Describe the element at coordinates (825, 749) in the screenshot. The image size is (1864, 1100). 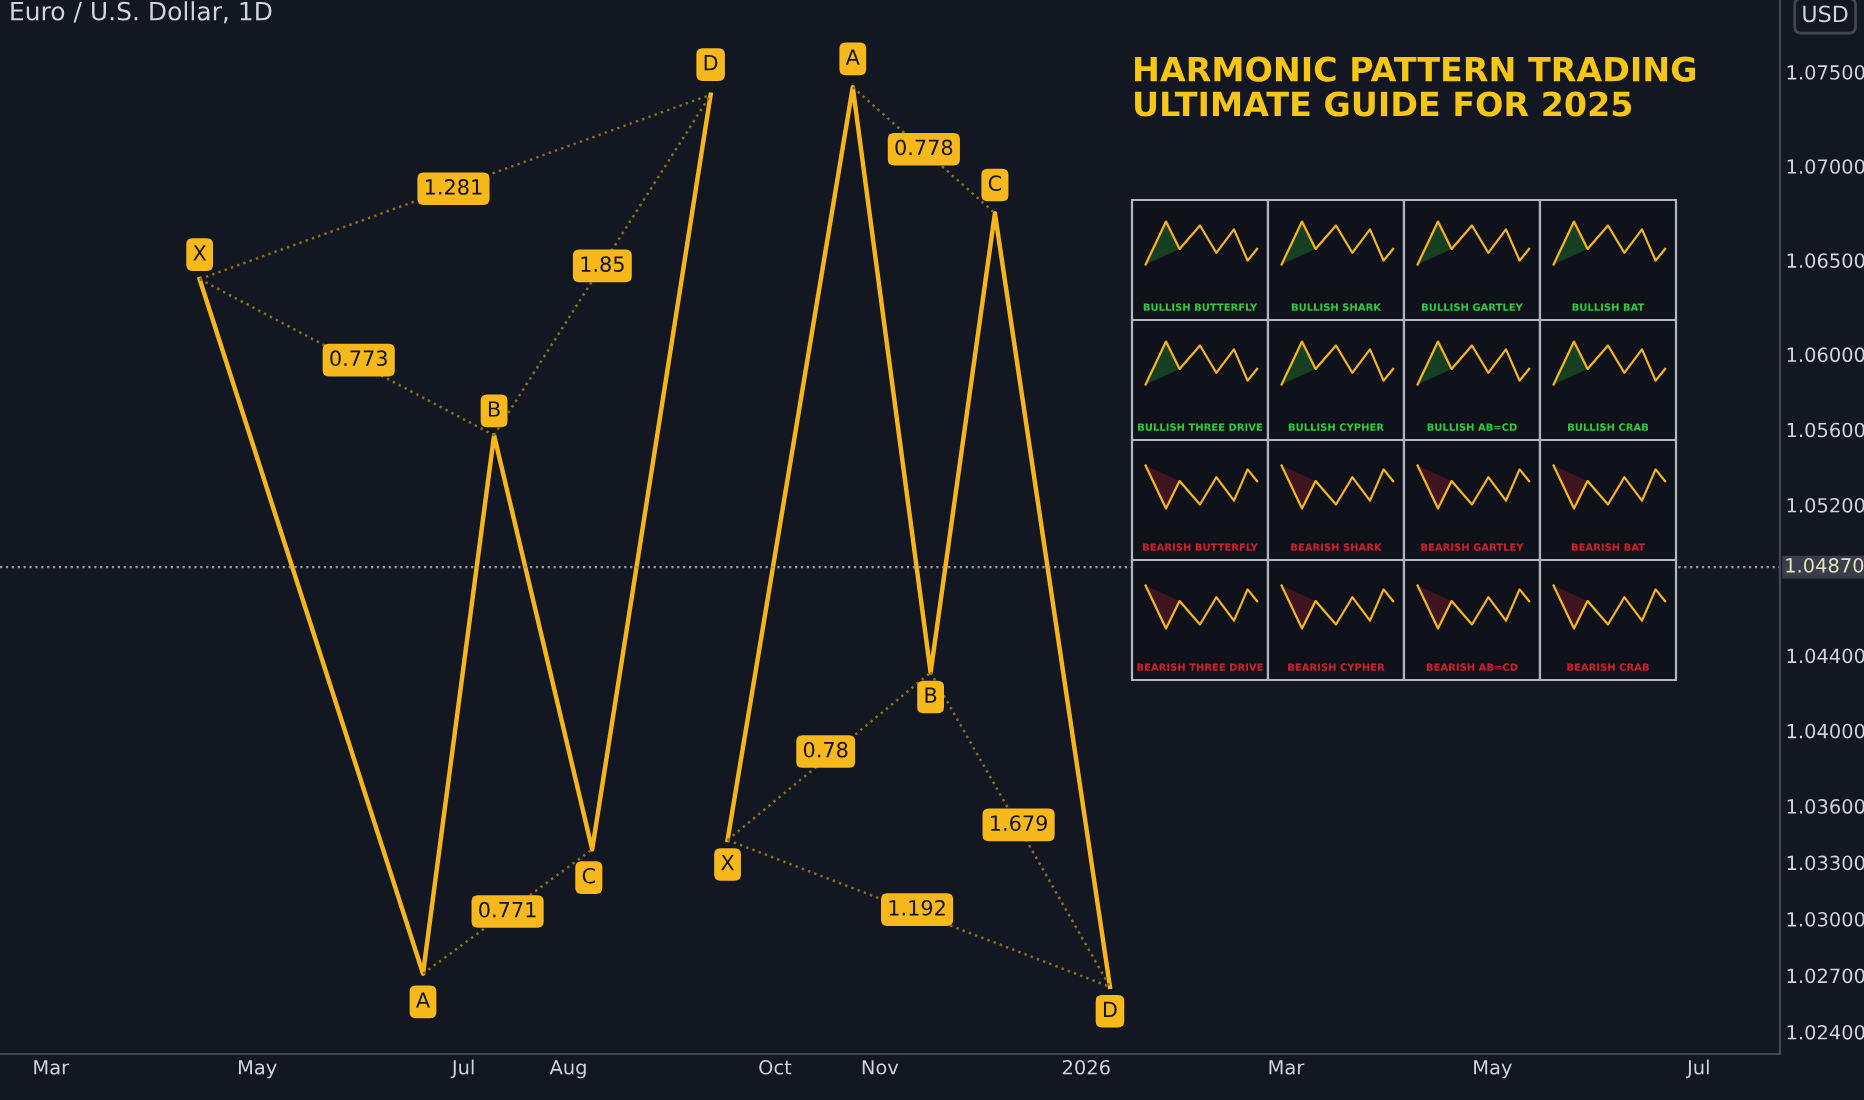
I see `annotation: 0.78` at that location.